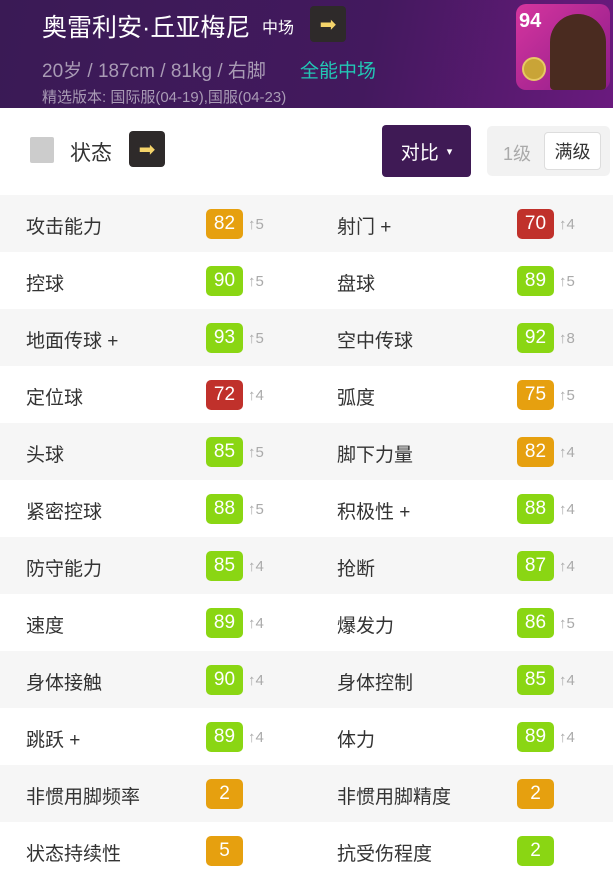 This screenshot has height=879, width=613. What do you see at coordinates (224, 338) in the screenshot?
I see `stat-value: 93` at bounding box center [224, 338].